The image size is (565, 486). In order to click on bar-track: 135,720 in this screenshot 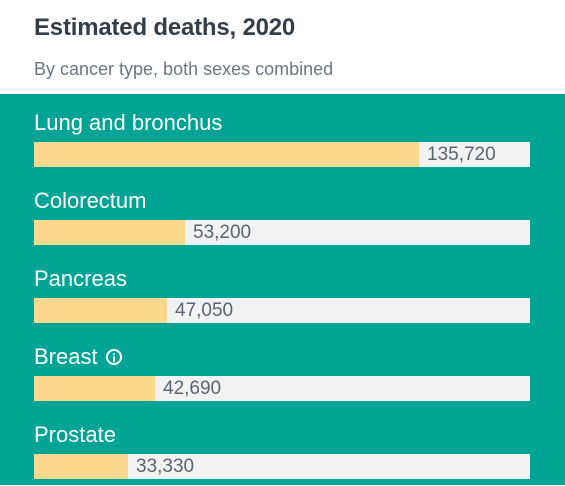, I will do `click(282, 154)`.